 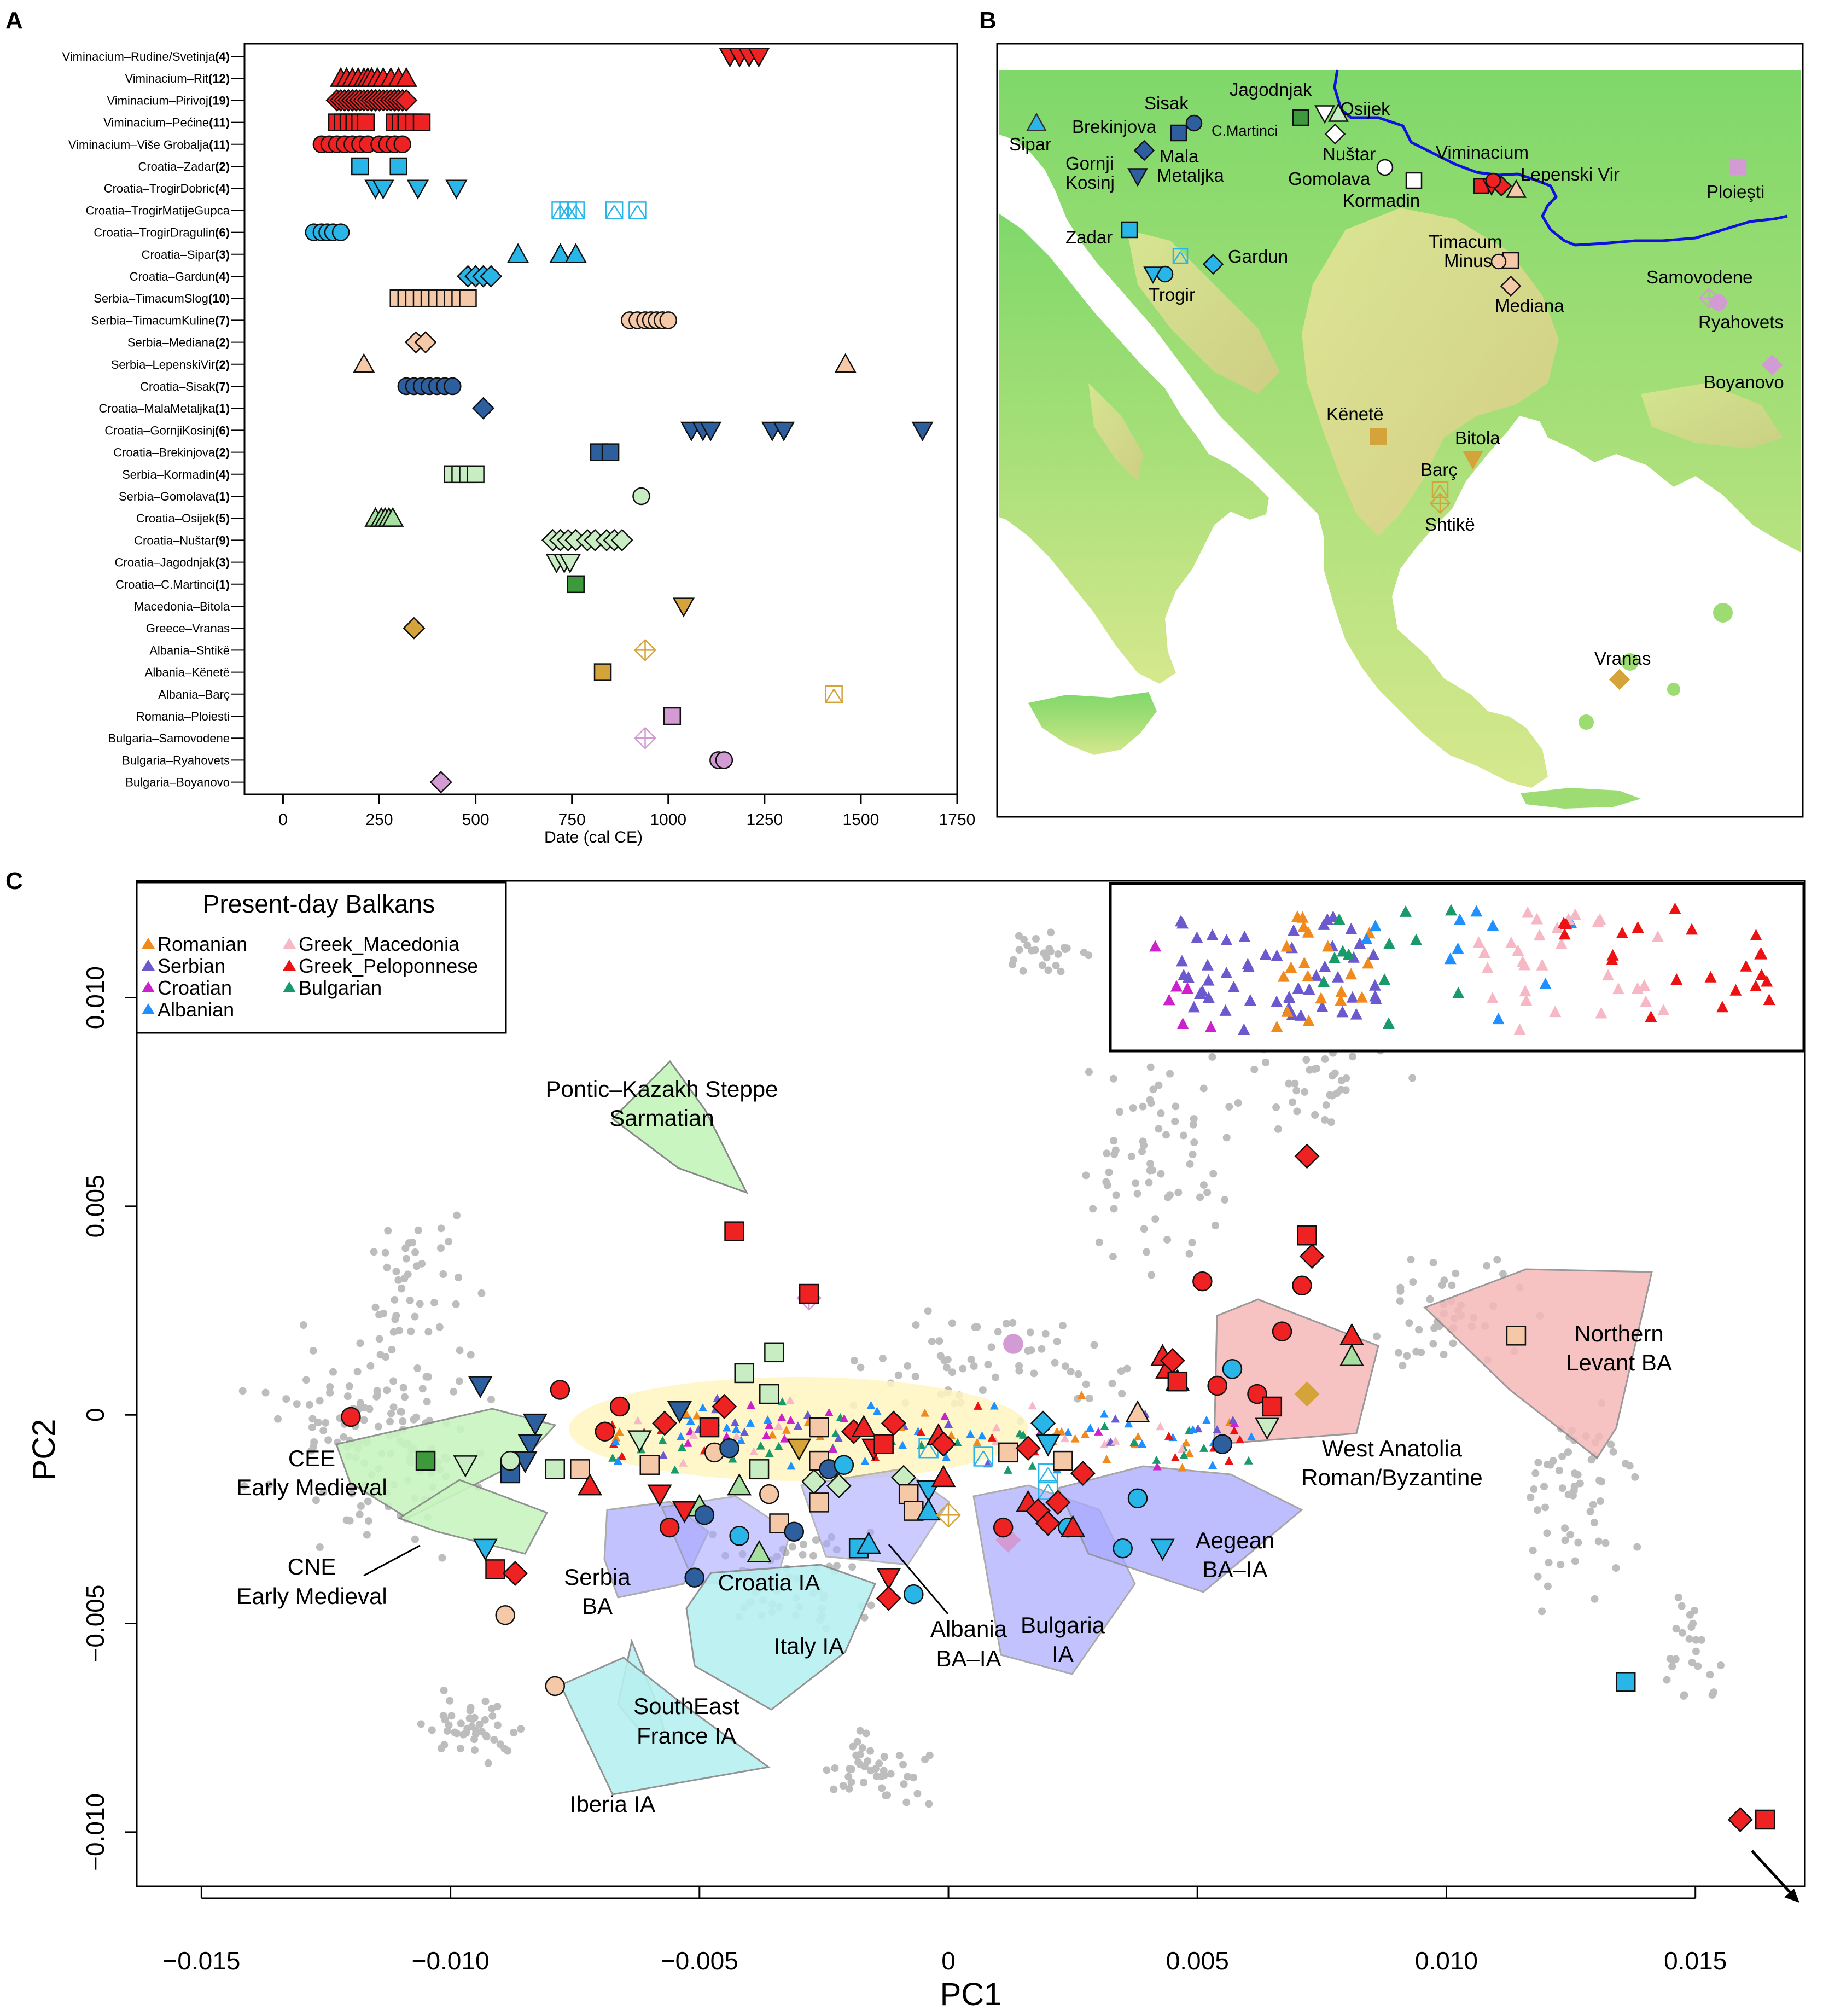 I want to click on x-tick-label: 500, so click(x=476, y=820).